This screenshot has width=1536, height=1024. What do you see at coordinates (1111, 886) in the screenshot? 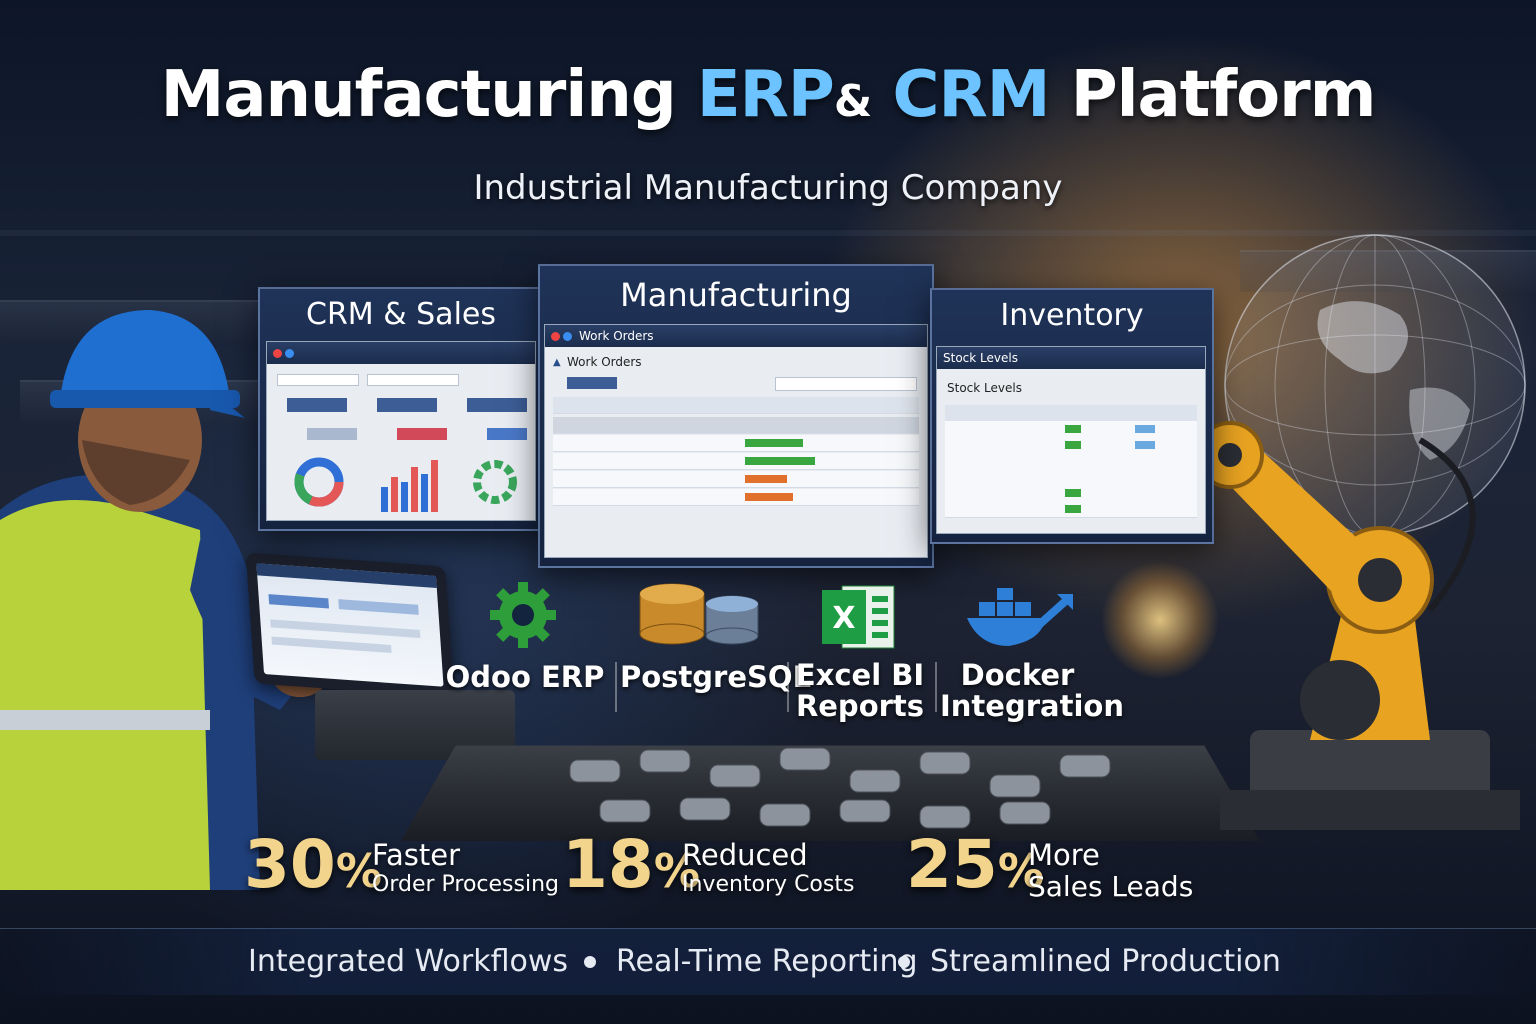
I see `stat-line2-sales-leads: Sales Leads` at bounding box center [1111, 886].